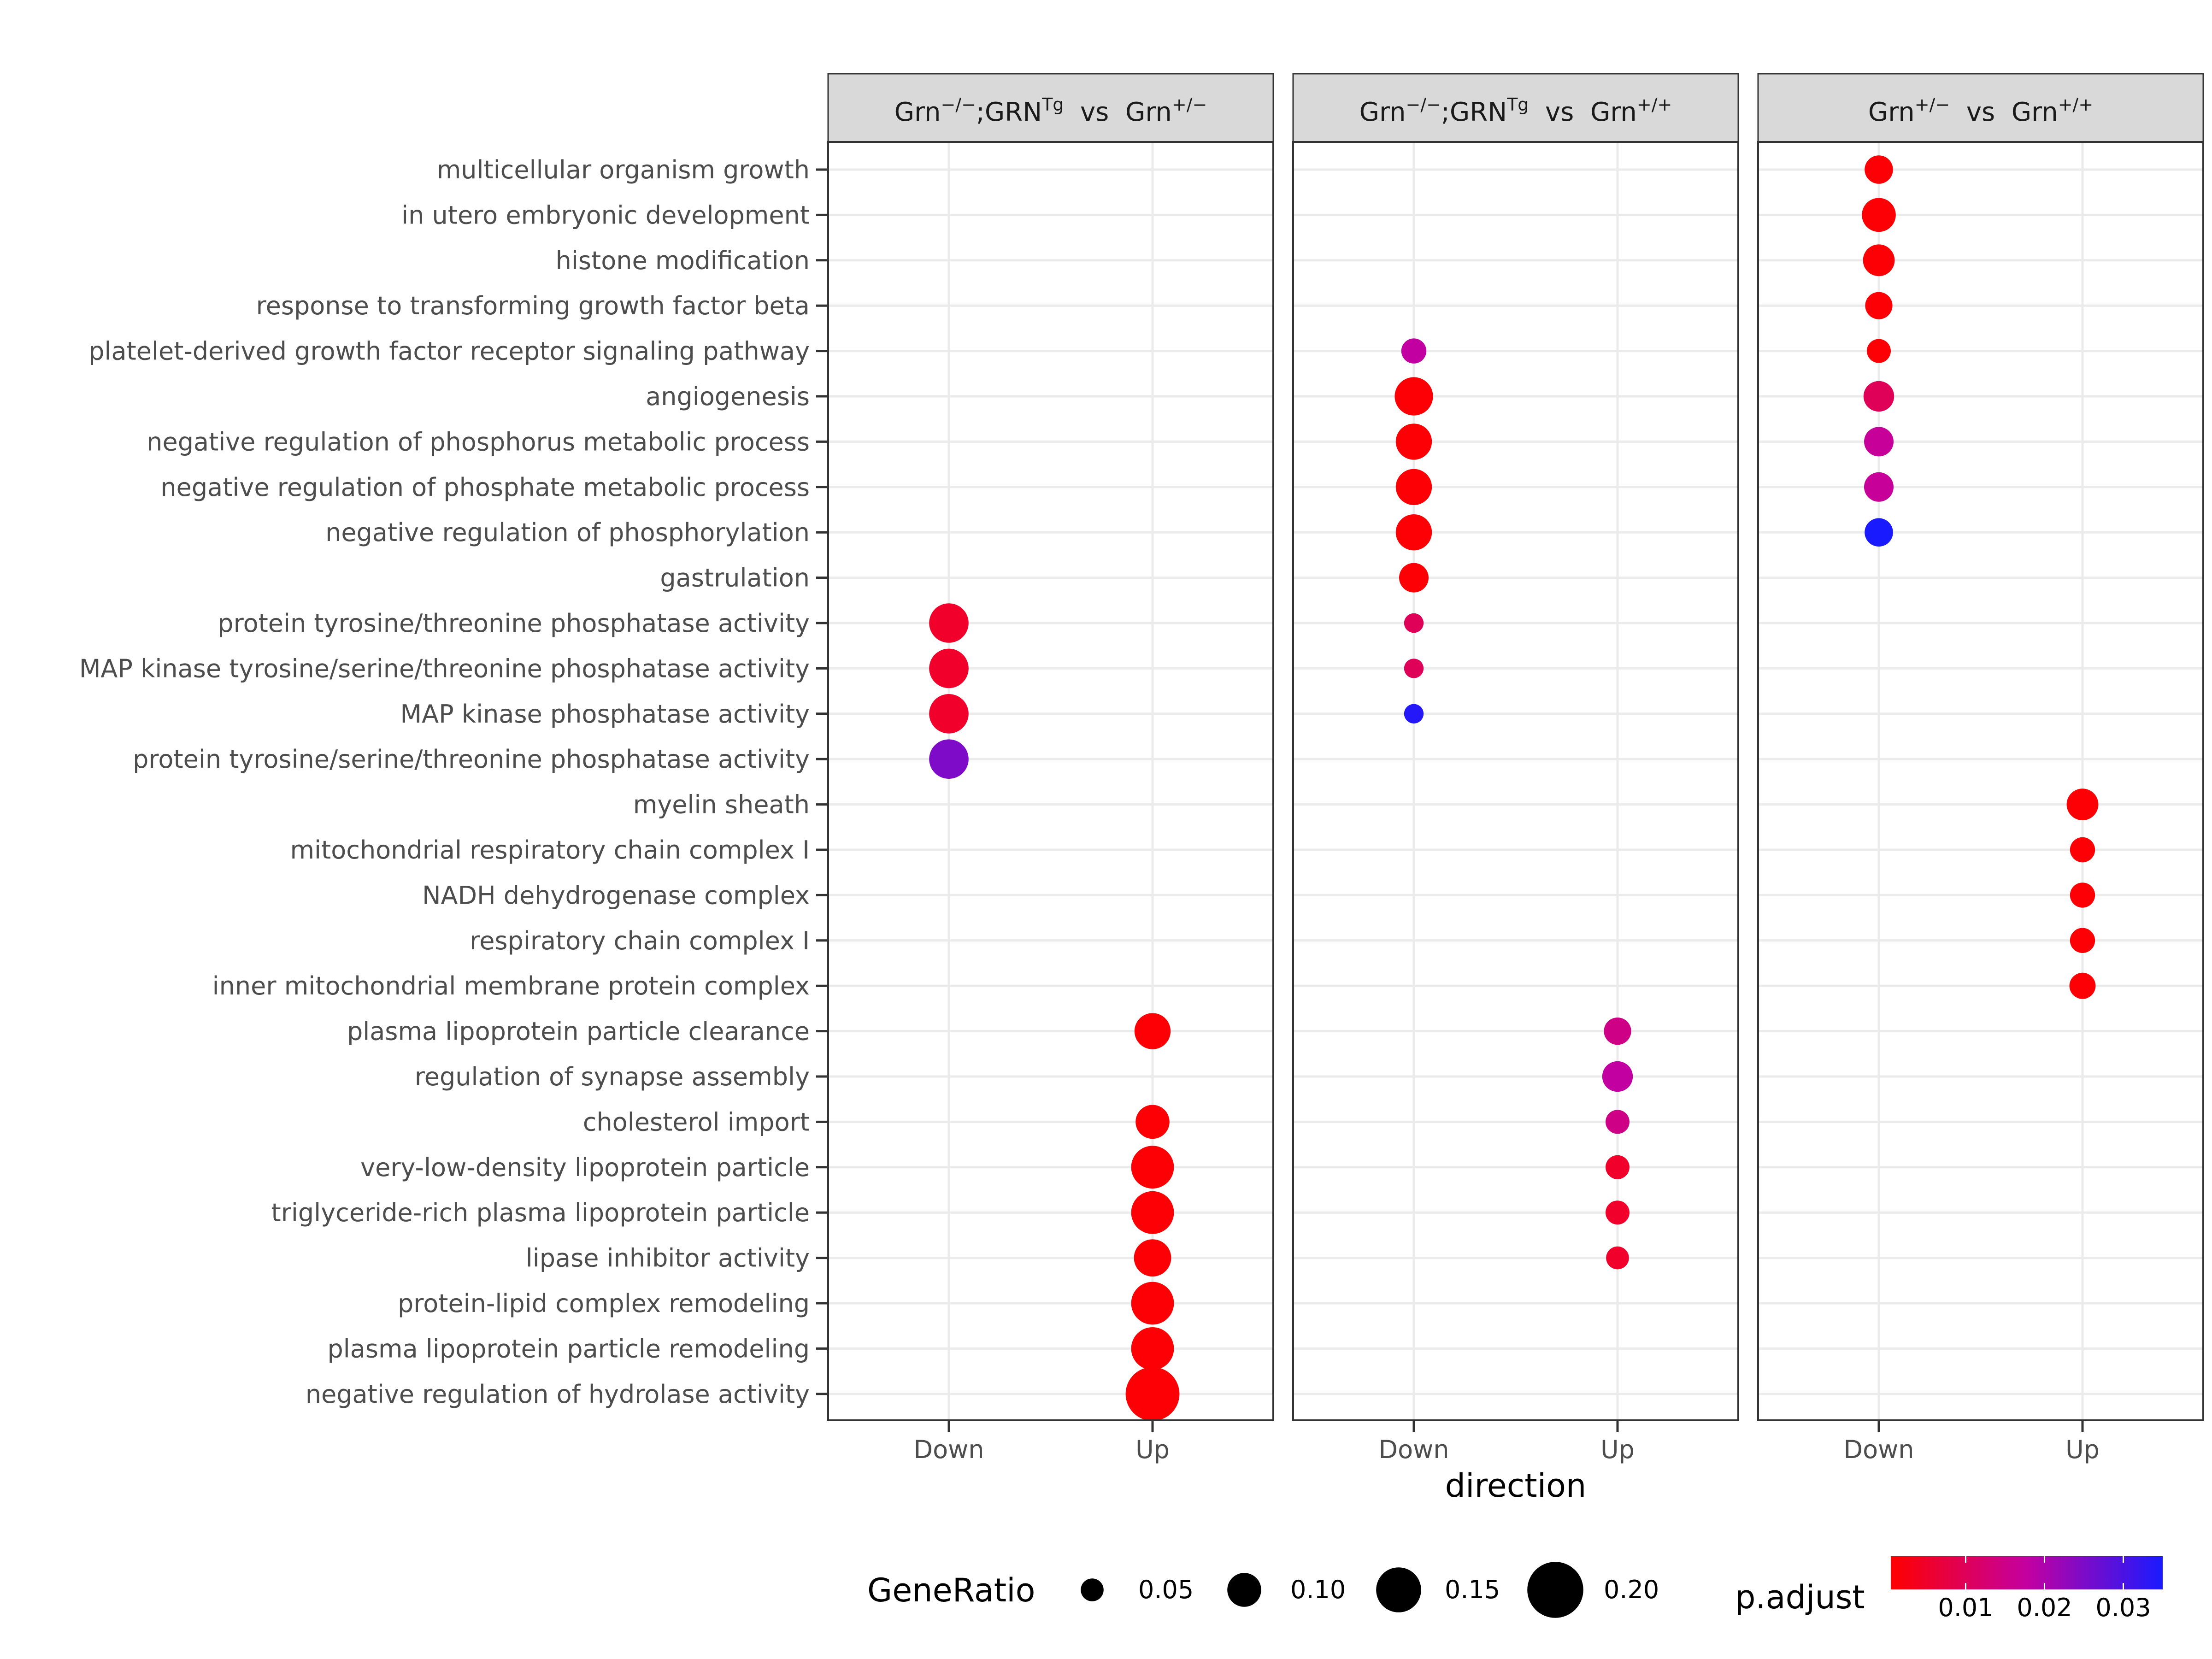  Describe the element at coordinates (2027, 1572) in the screenshot. I see `color-legend-bar` at that location.